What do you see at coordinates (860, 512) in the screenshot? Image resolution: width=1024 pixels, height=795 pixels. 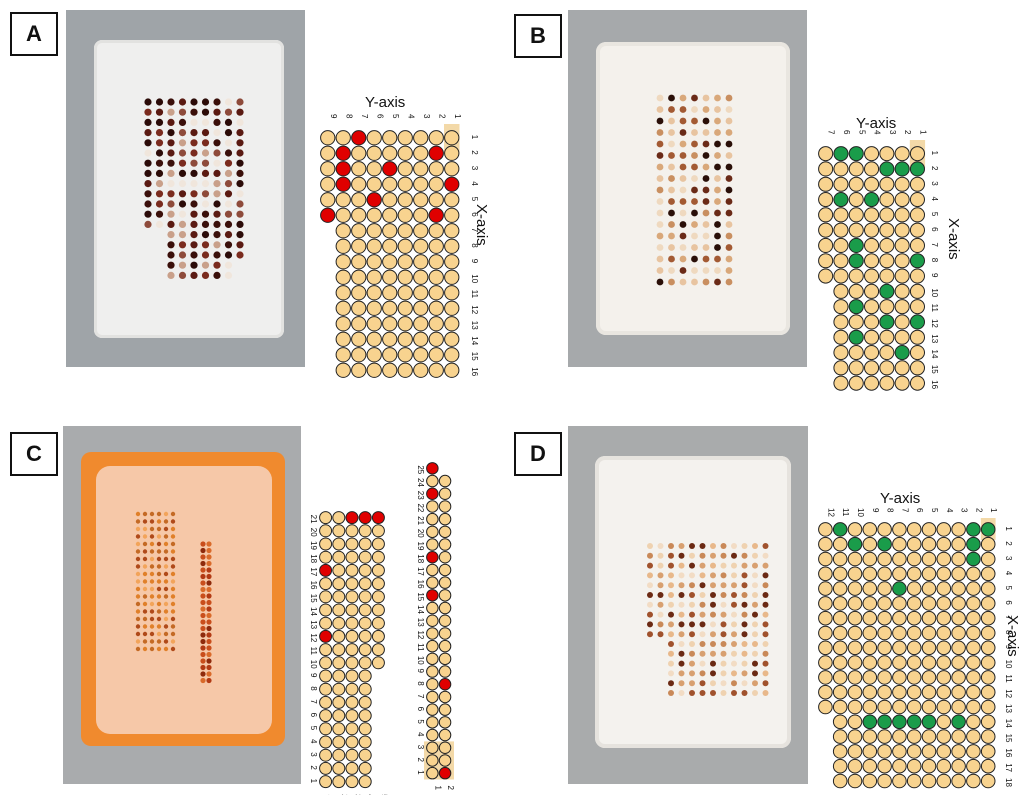 I see `axis-tick-label: 10` at bounding box center [860, 512].